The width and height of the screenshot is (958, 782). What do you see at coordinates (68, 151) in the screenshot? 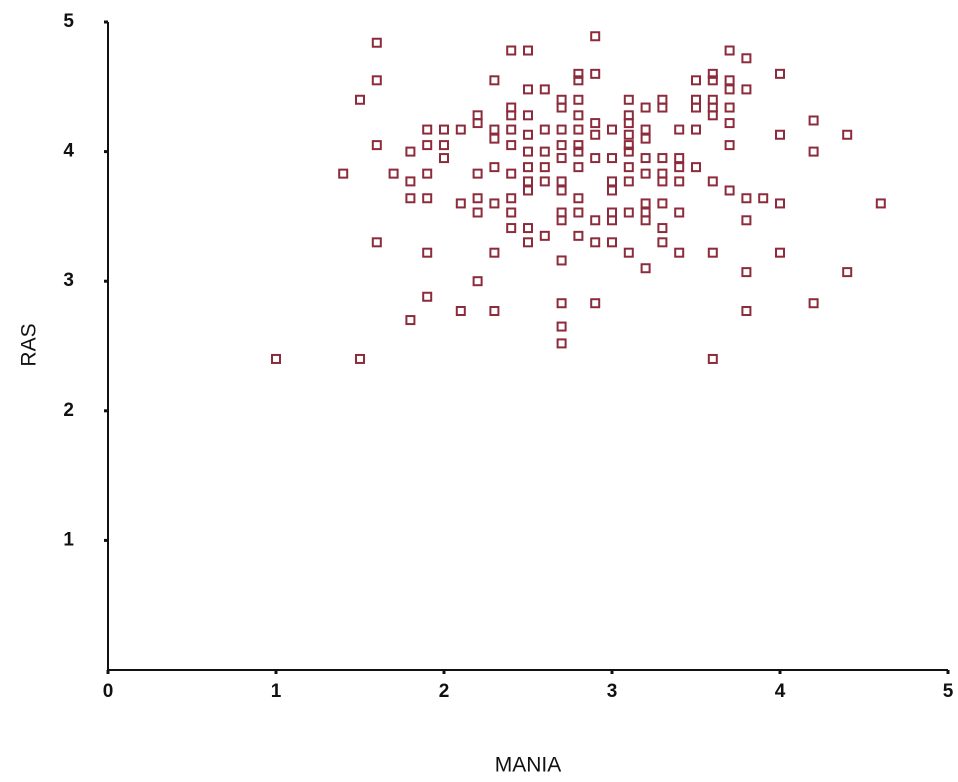
I see `y-tick-label: 4` at bounding box center [68, 151].